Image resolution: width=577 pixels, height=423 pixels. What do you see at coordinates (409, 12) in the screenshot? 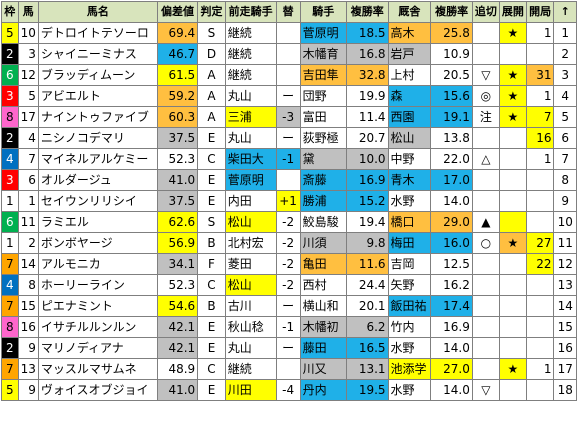
I see `column-header: 厩舎` at bounding box center [409, 12].